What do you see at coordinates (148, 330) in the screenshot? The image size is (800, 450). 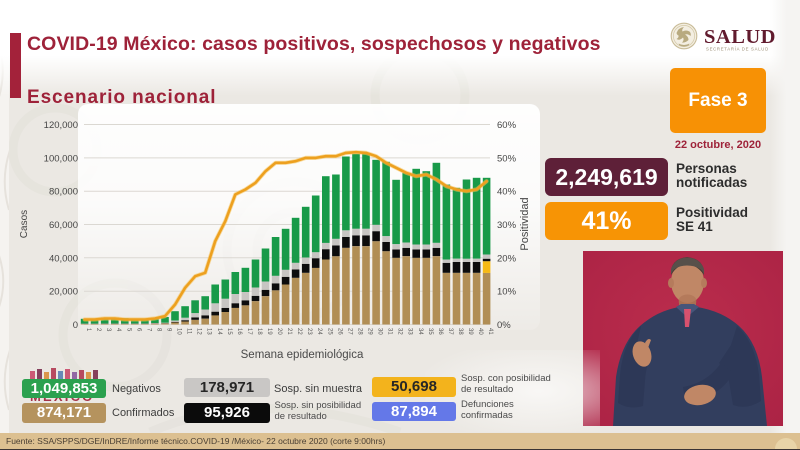 I see `svg-text: 7` at bounding box center [148, 330].